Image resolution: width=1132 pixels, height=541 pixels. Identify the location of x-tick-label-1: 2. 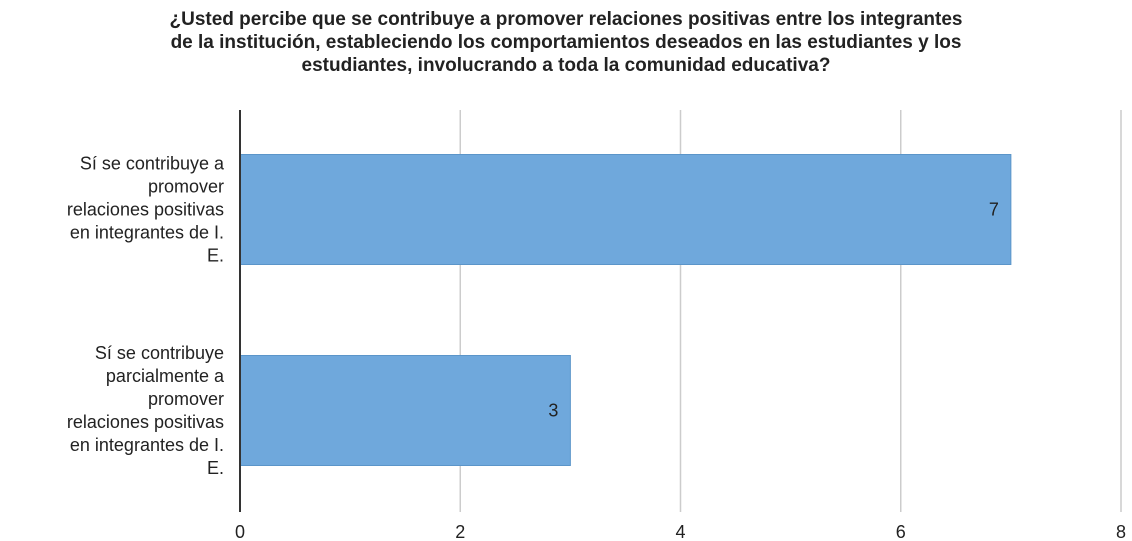
(460, 531).